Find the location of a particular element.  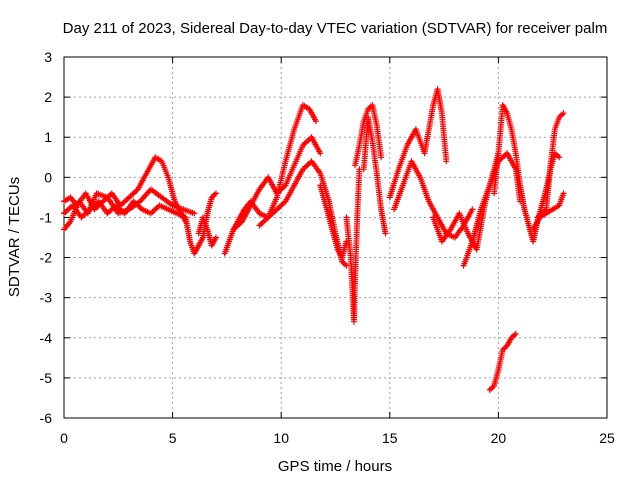

series-track-u is located at coordinates (548, 211).